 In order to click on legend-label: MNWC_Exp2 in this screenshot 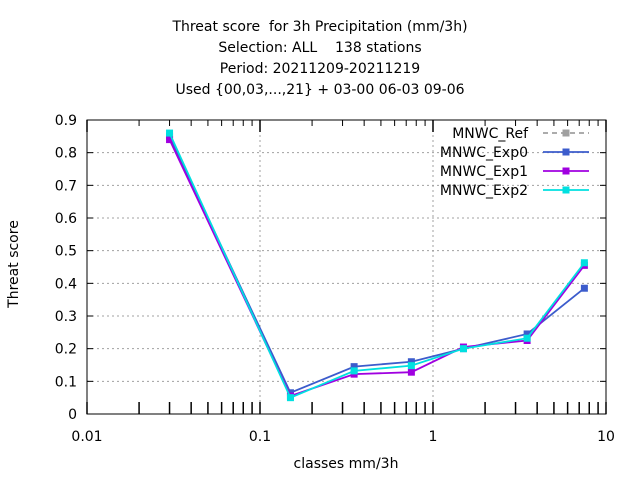, I will do `click(484, 191)`.